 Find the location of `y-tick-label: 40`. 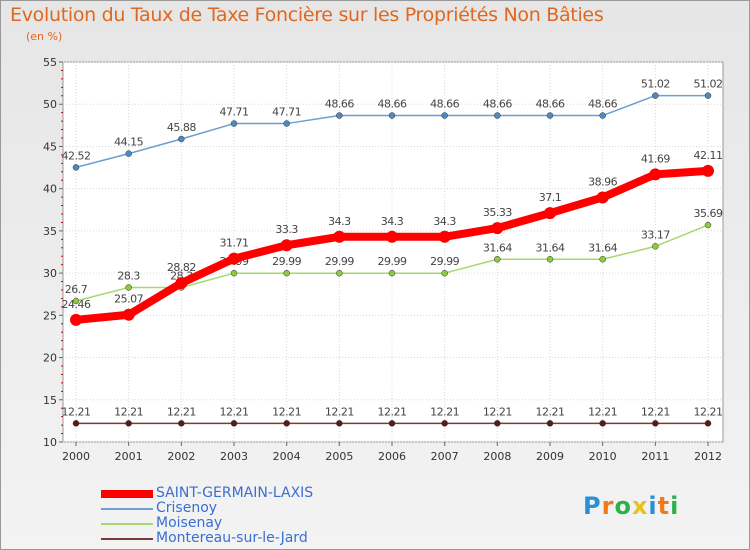

y-tick-label: 40 is located at coordinates (50, 189).